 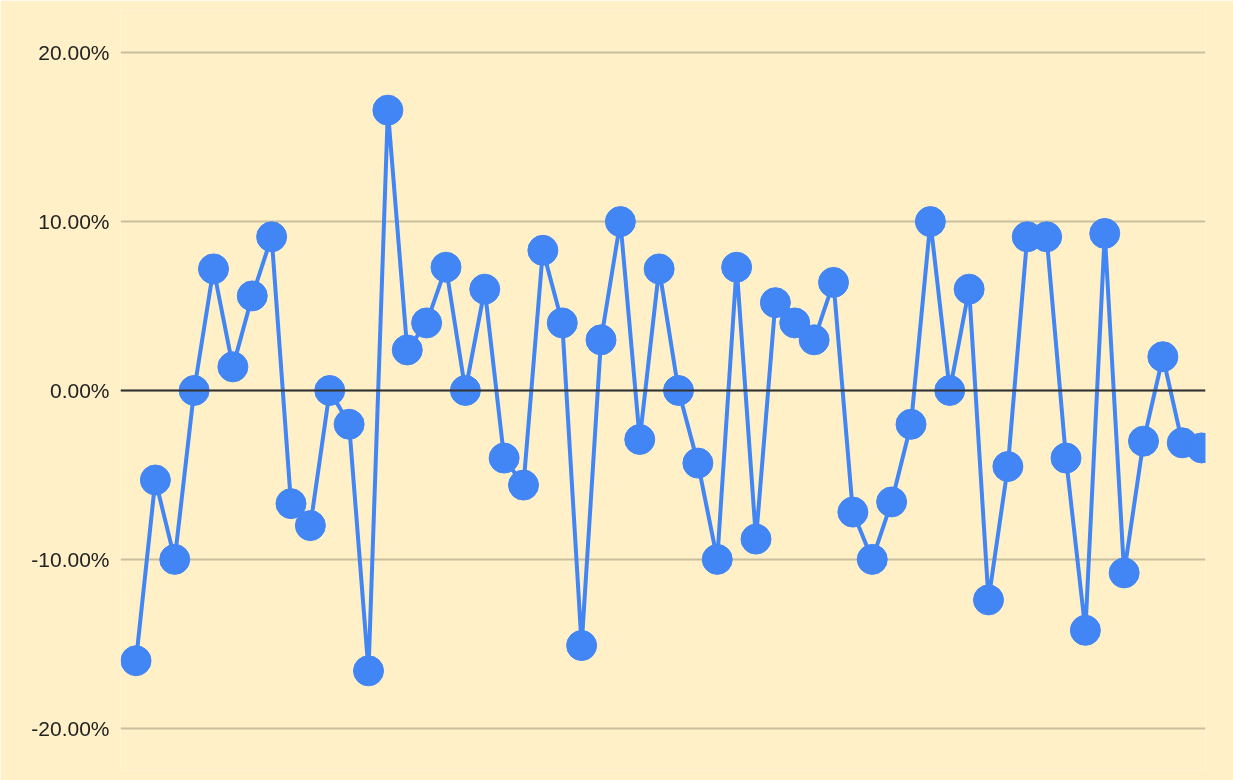 What do you see at coordinates (74, 222) in the screenshot?
I see `y-tick-label: 10.00%` at bounding box center [74, 222].